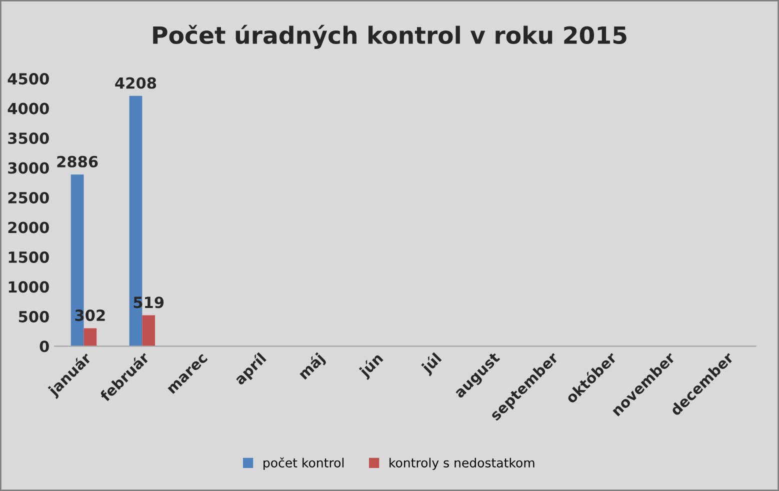 This screenshot has height=491, width=779. Describe the element at coordinates (28, 287) in the screenshot. I see `y-tick-label: 1000` at that location.